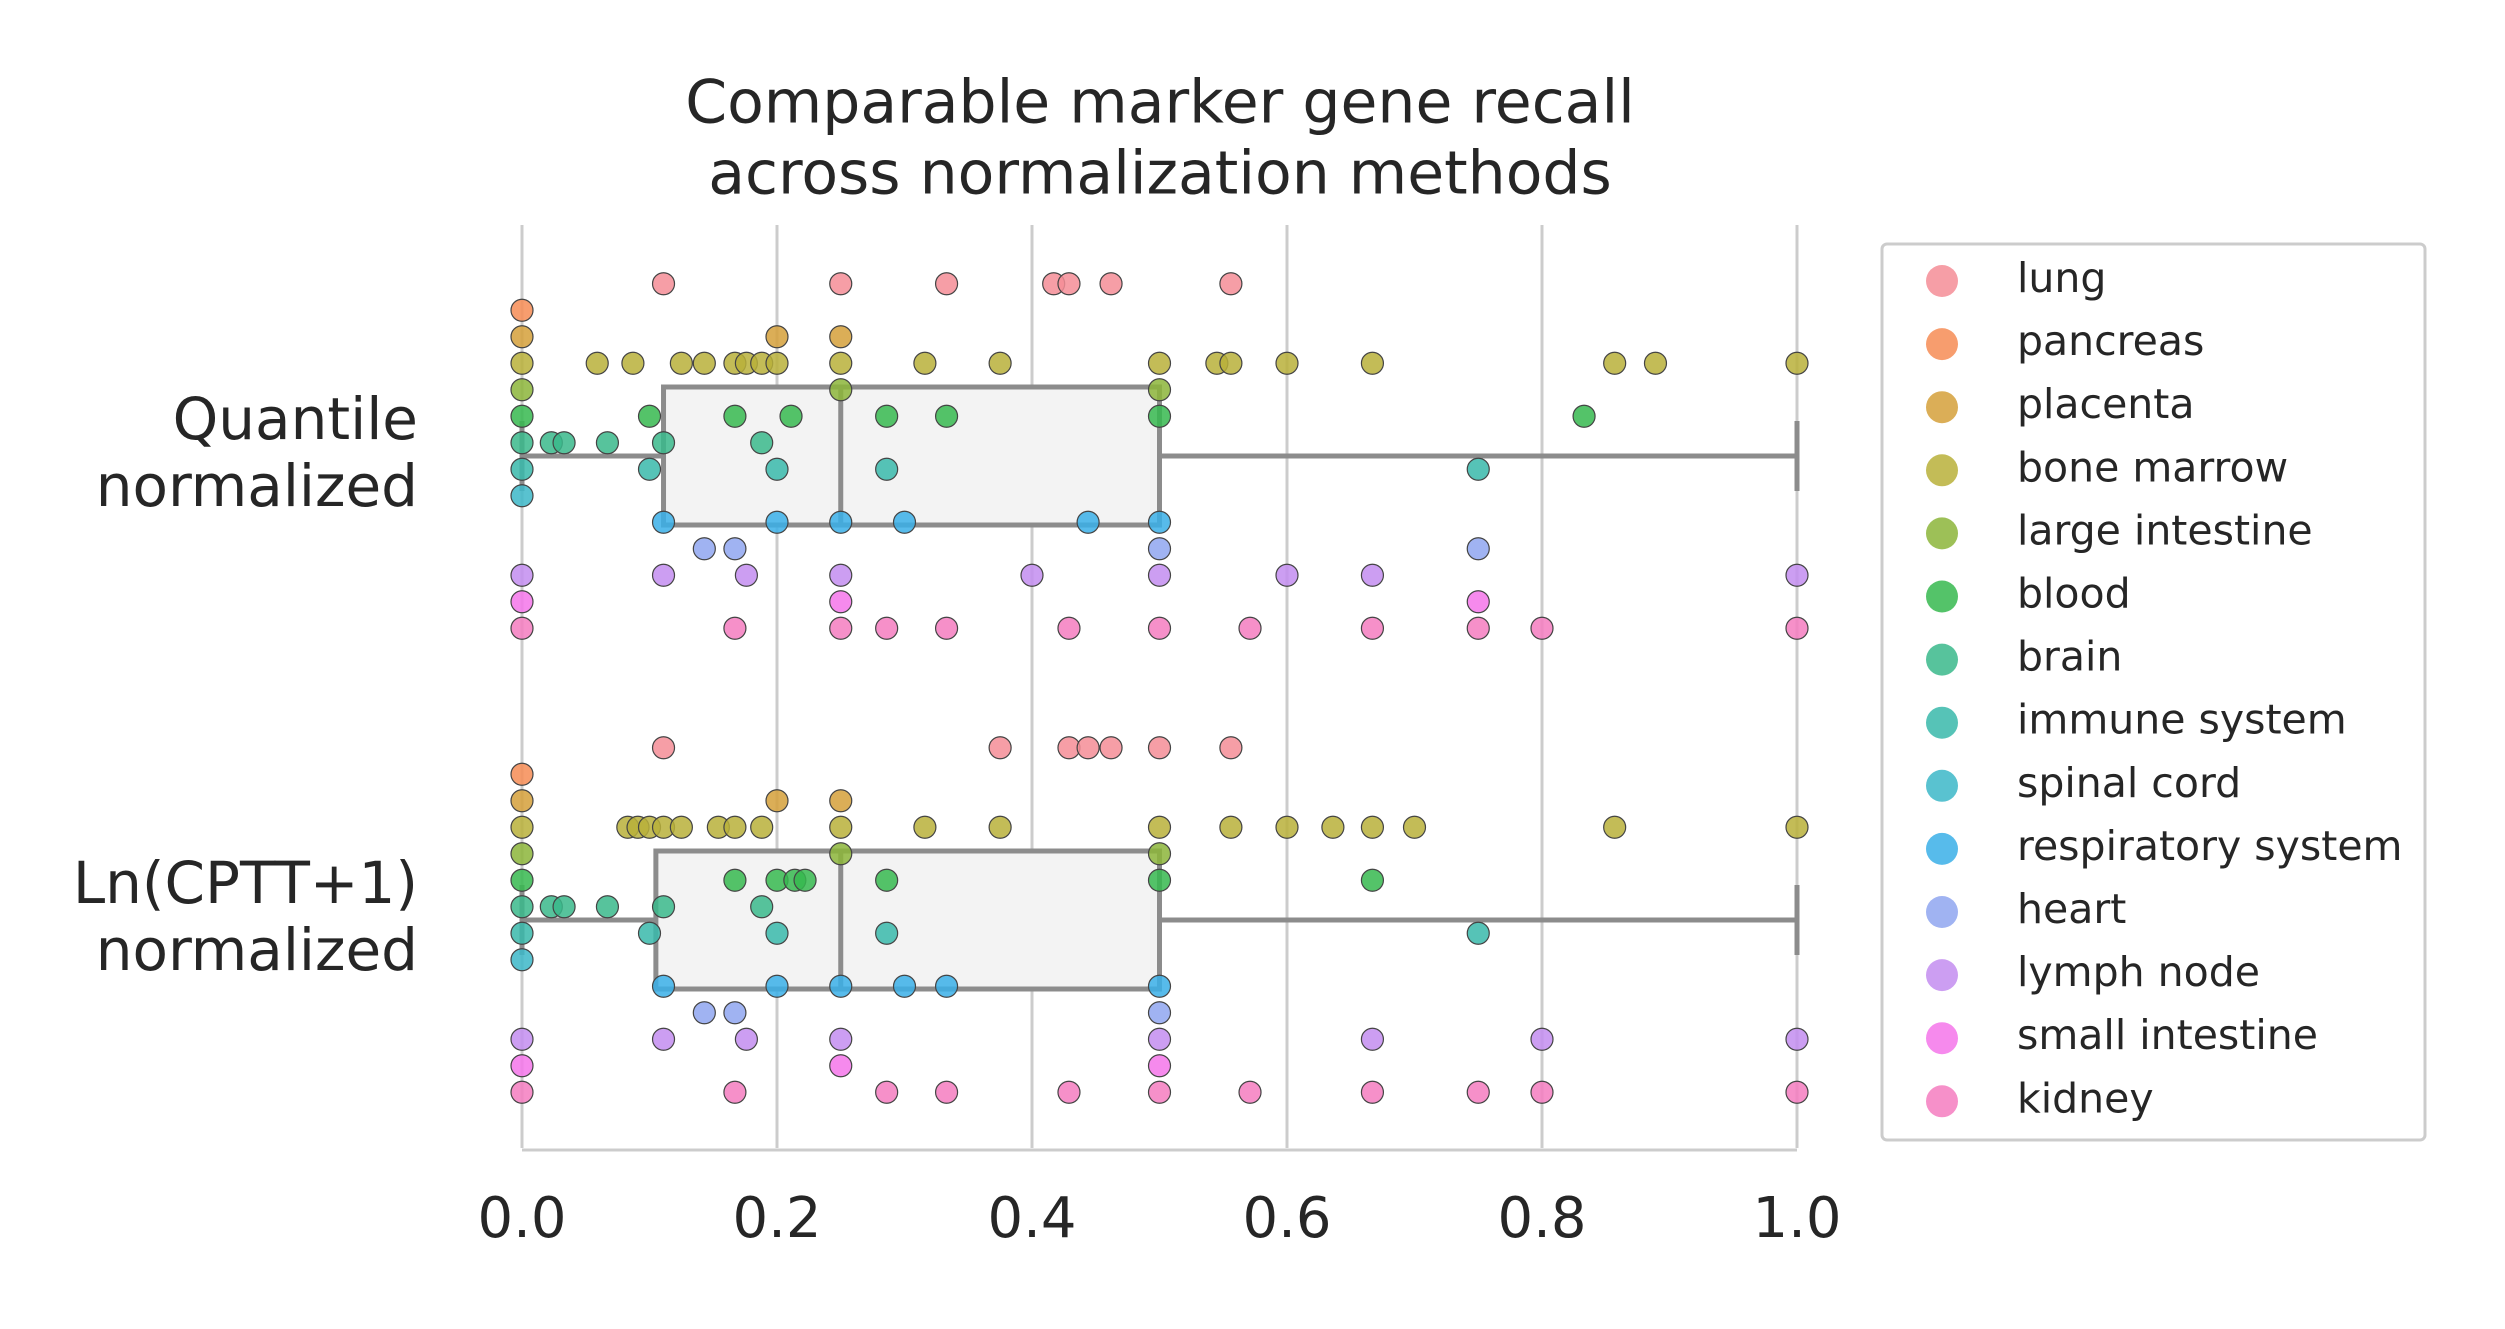 This screenshot has height=1329, width=2505. What do you see at coordinates (1031, 1218) in the screenshot?
I see `x-tick-label: 0.4` at bounding box center [1031, 1218].